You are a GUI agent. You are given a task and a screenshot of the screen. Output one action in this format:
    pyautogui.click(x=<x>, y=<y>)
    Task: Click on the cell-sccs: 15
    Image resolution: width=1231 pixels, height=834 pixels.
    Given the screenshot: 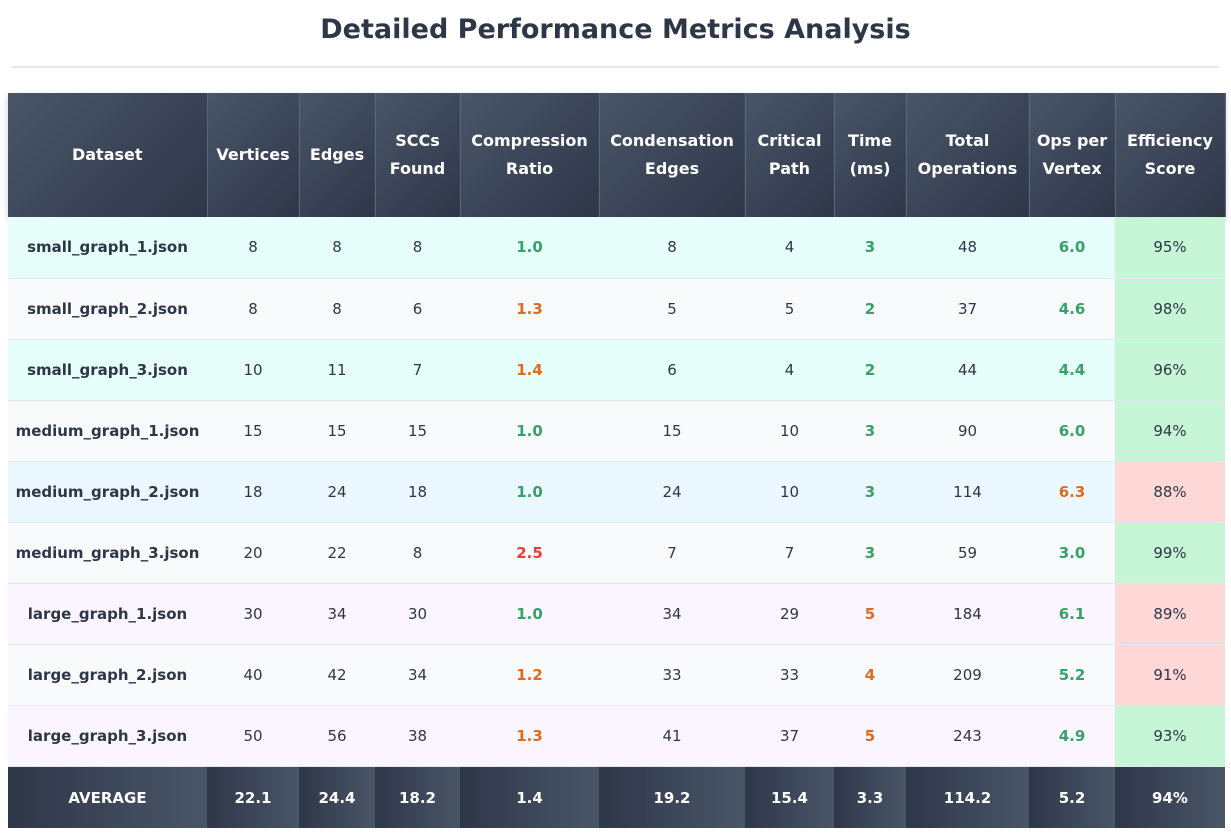 What is the action you would take?
    pyautogui.click(x=417, y=431)
    